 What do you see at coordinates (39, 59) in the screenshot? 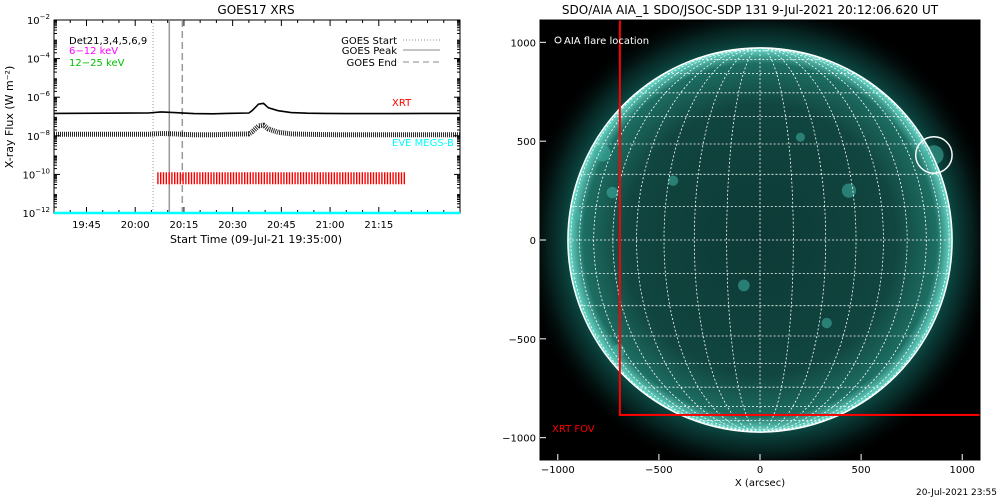
I see `y-tick-label: 10⁻⁴` at bounding box center [39, 59].